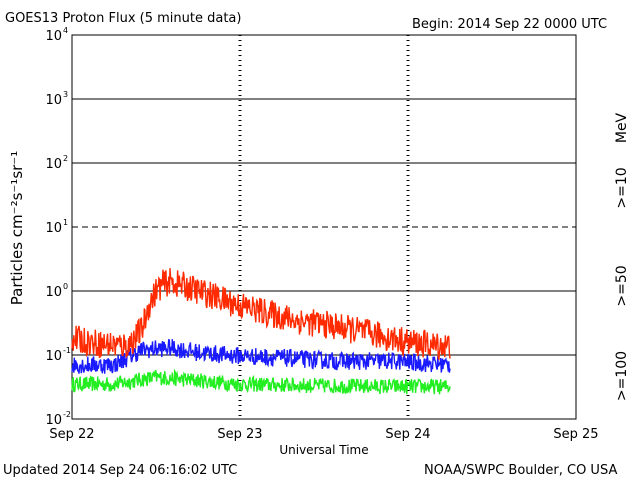  What do you see at coordinates (65, 94) in the screenshot?
I see `y-tick-exponent: 3` at bounding box center [65, 94].